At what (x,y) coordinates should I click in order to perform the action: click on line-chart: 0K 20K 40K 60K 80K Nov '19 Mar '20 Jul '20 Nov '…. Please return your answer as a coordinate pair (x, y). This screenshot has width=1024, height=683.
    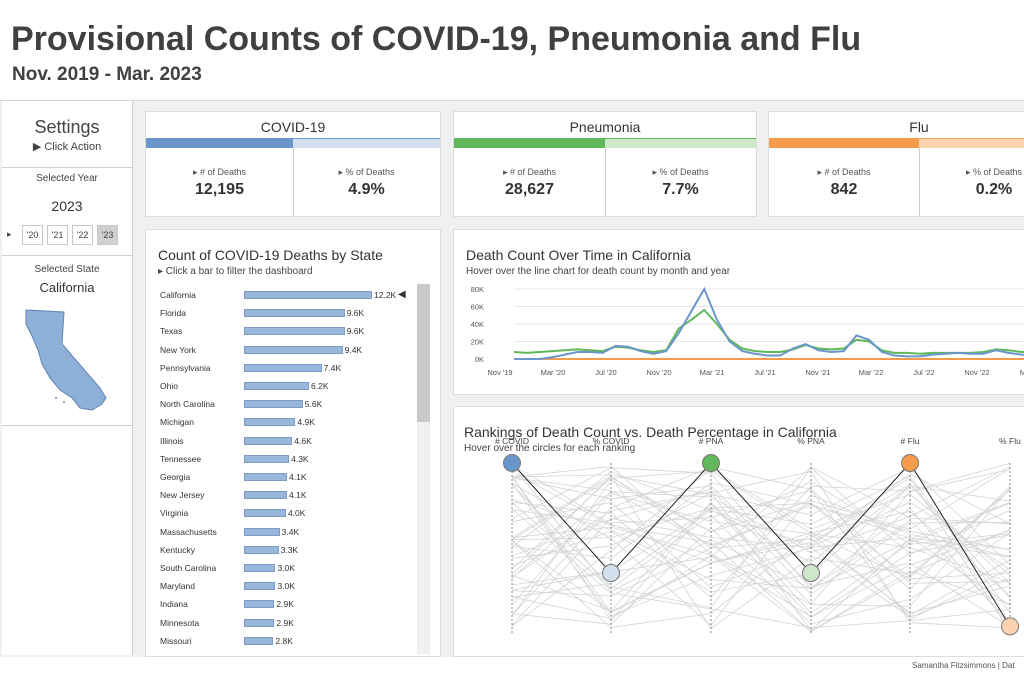
    Looking at the image, I should click on (739, 312).